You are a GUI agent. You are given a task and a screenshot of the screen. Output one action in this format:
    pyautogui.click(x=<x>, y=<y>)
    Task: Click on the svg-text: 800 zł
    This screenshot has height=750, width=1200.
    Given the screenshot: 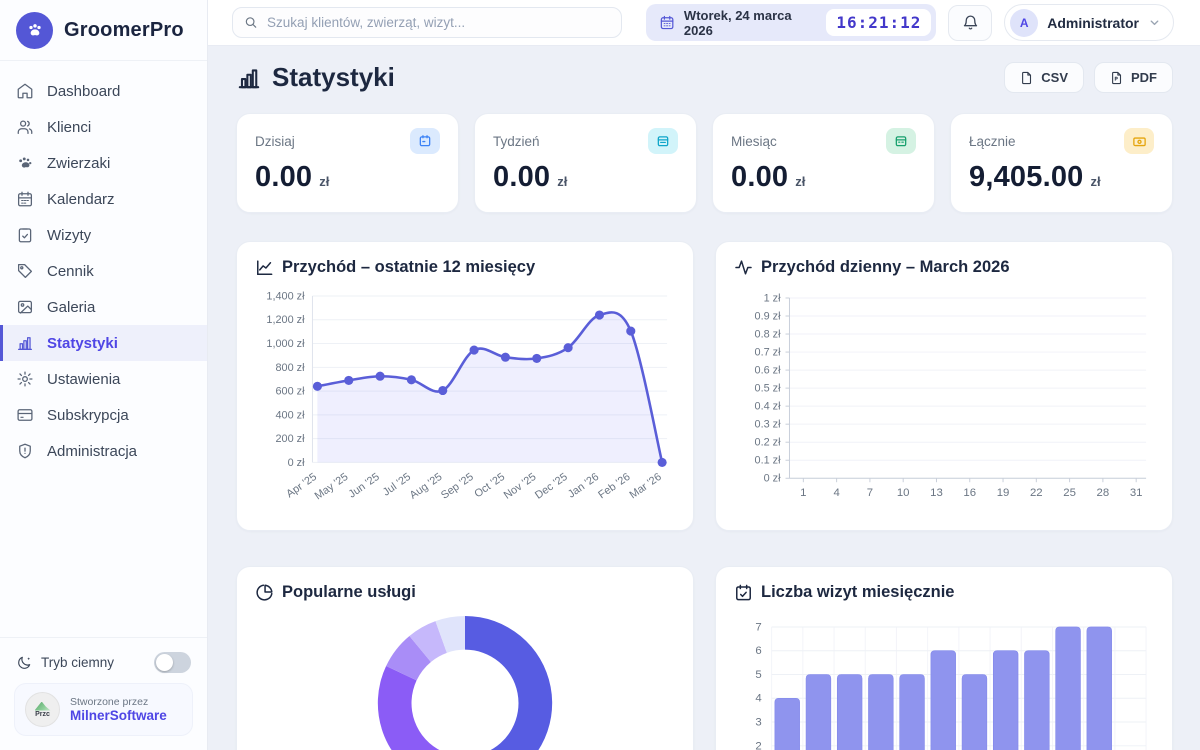 What is the action you would take?
    pyautogui.click(x=290, y=368)
    